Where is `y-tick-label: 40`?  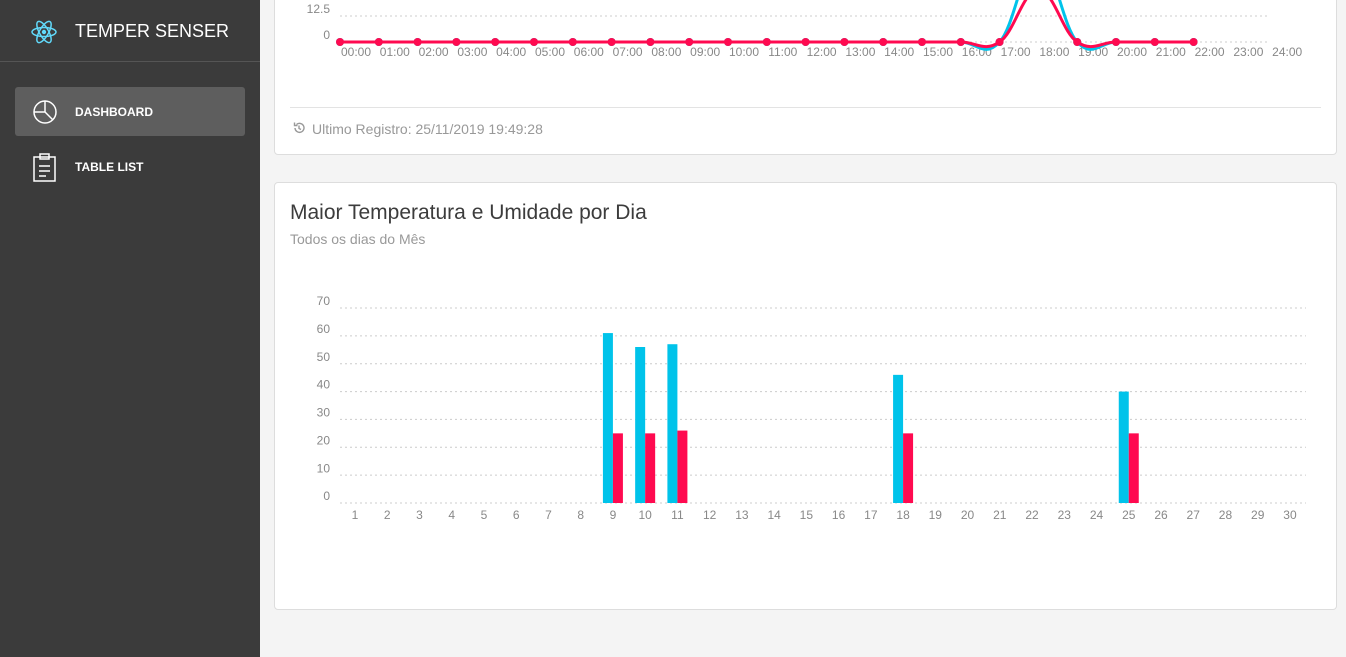 y-tick-label: 40 is located at coordinates (324, 385).